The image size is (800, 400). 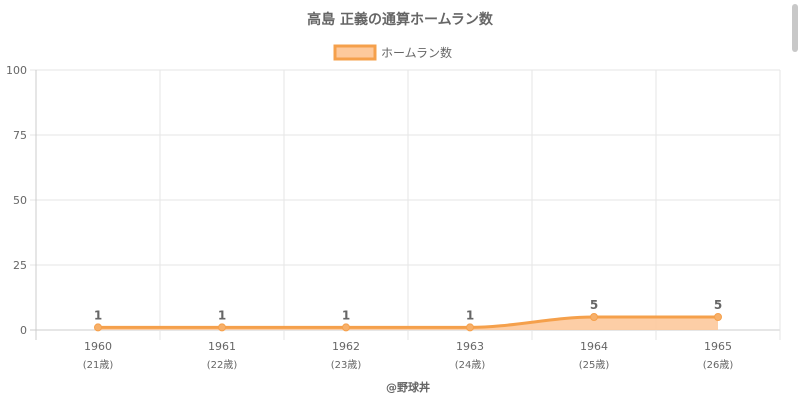 I want to click on credit-text: @野球丼, so click(x=408, y=387).